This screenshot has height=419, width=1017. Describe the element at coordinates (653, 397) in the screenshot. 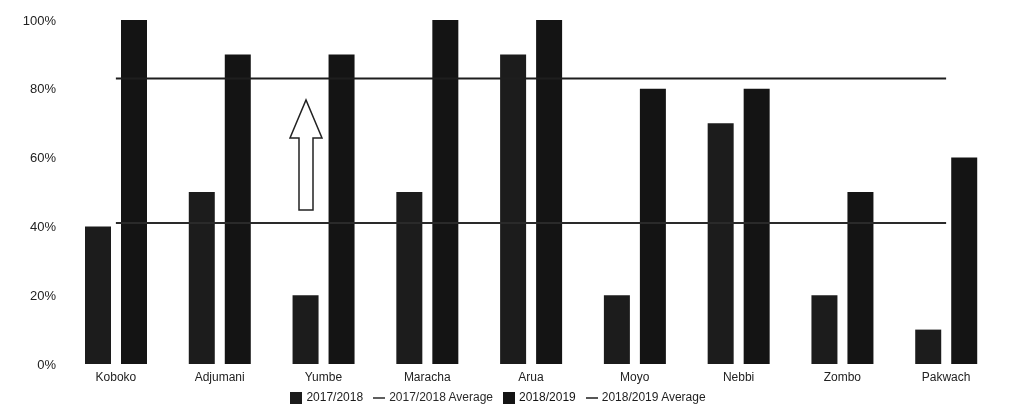

I see `legend-label: 2018/2019 Average` at that location.